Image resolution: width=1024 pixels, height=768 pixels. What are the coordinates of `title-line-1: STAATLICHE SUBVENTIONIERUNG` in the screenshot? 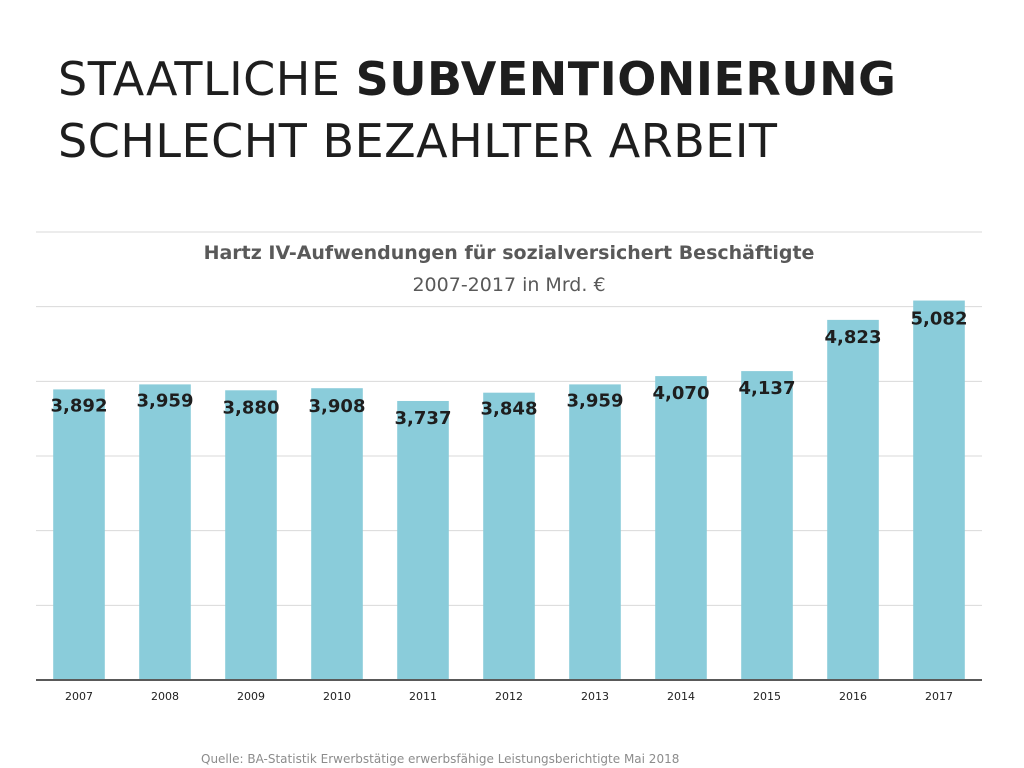 It's located at (477, 79).